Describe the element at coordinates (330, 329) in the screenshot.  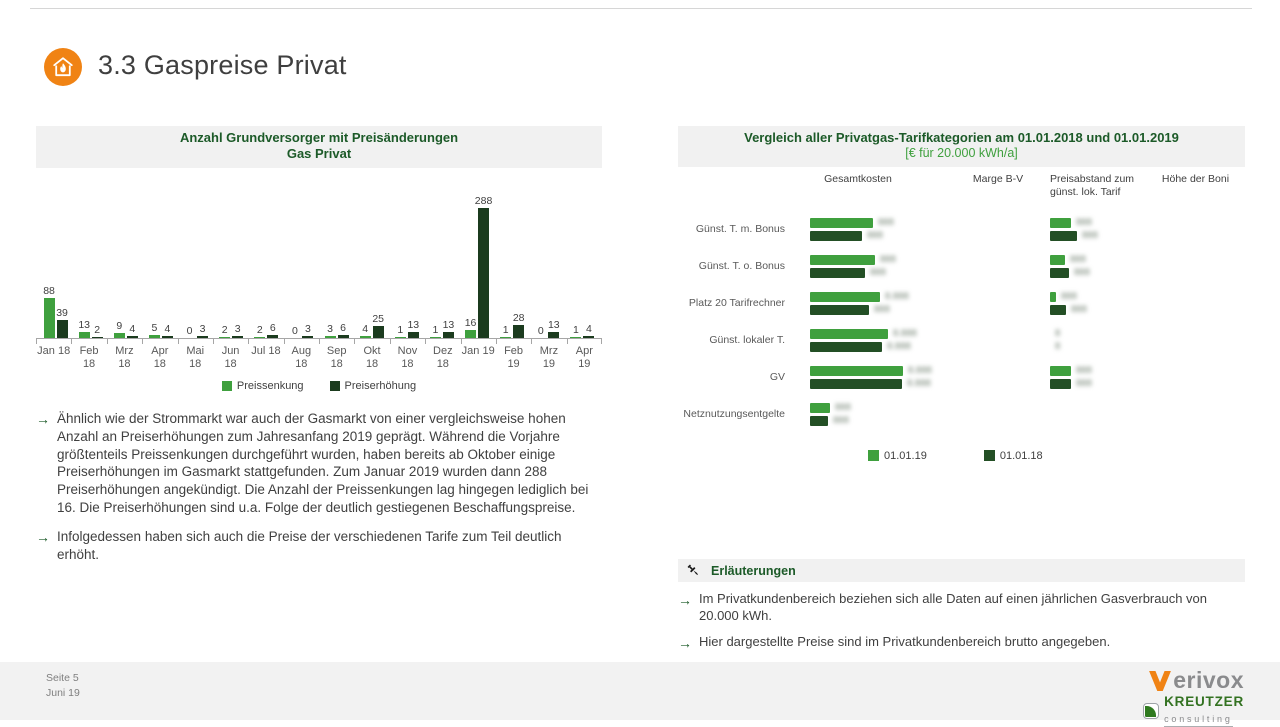
I see `bar-value-label: 3` at that location.